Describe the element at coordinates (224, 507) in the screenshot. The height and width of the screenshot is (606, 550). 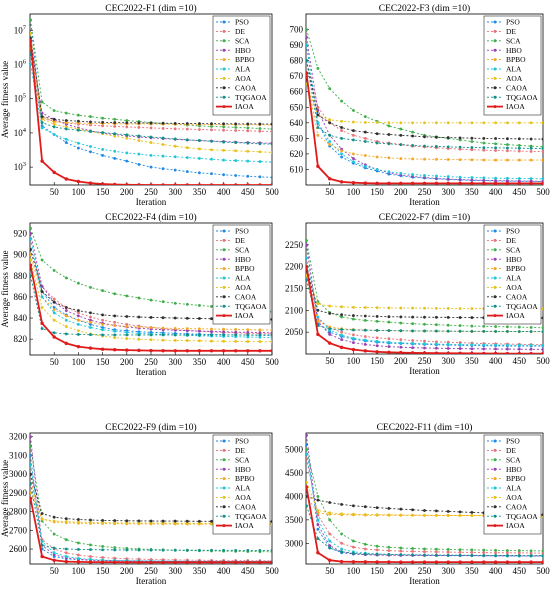
I see `legend-marker-caoa` at that location.